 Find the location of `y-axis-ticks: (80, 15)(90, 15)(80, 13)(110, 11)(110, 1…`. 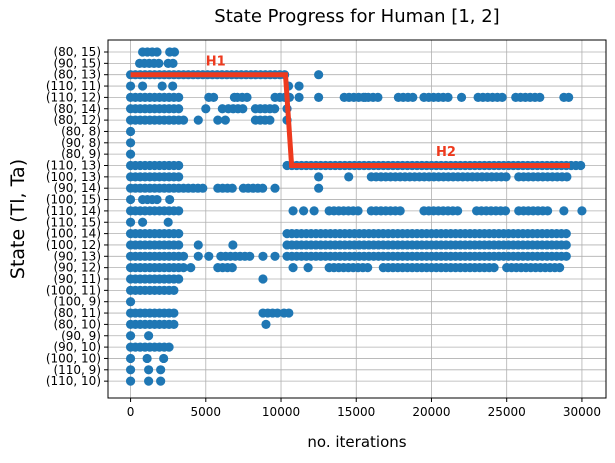

y-axis-ticks: (80, 15)(90, 15)(80, 13)(110, 11)(110, 1… is located at coordinates (77, 216).